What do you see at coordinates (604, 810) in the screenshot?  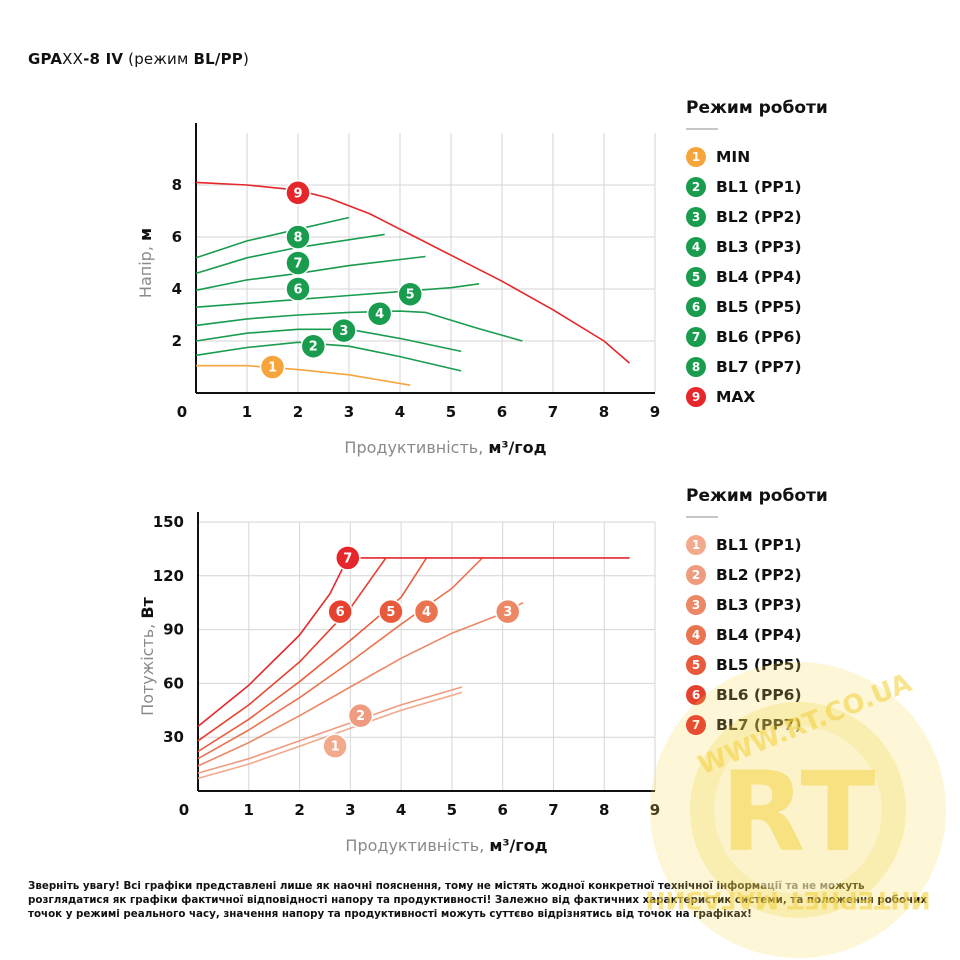 I see `x-tick-label: 8` at bounding box center [604, 810].